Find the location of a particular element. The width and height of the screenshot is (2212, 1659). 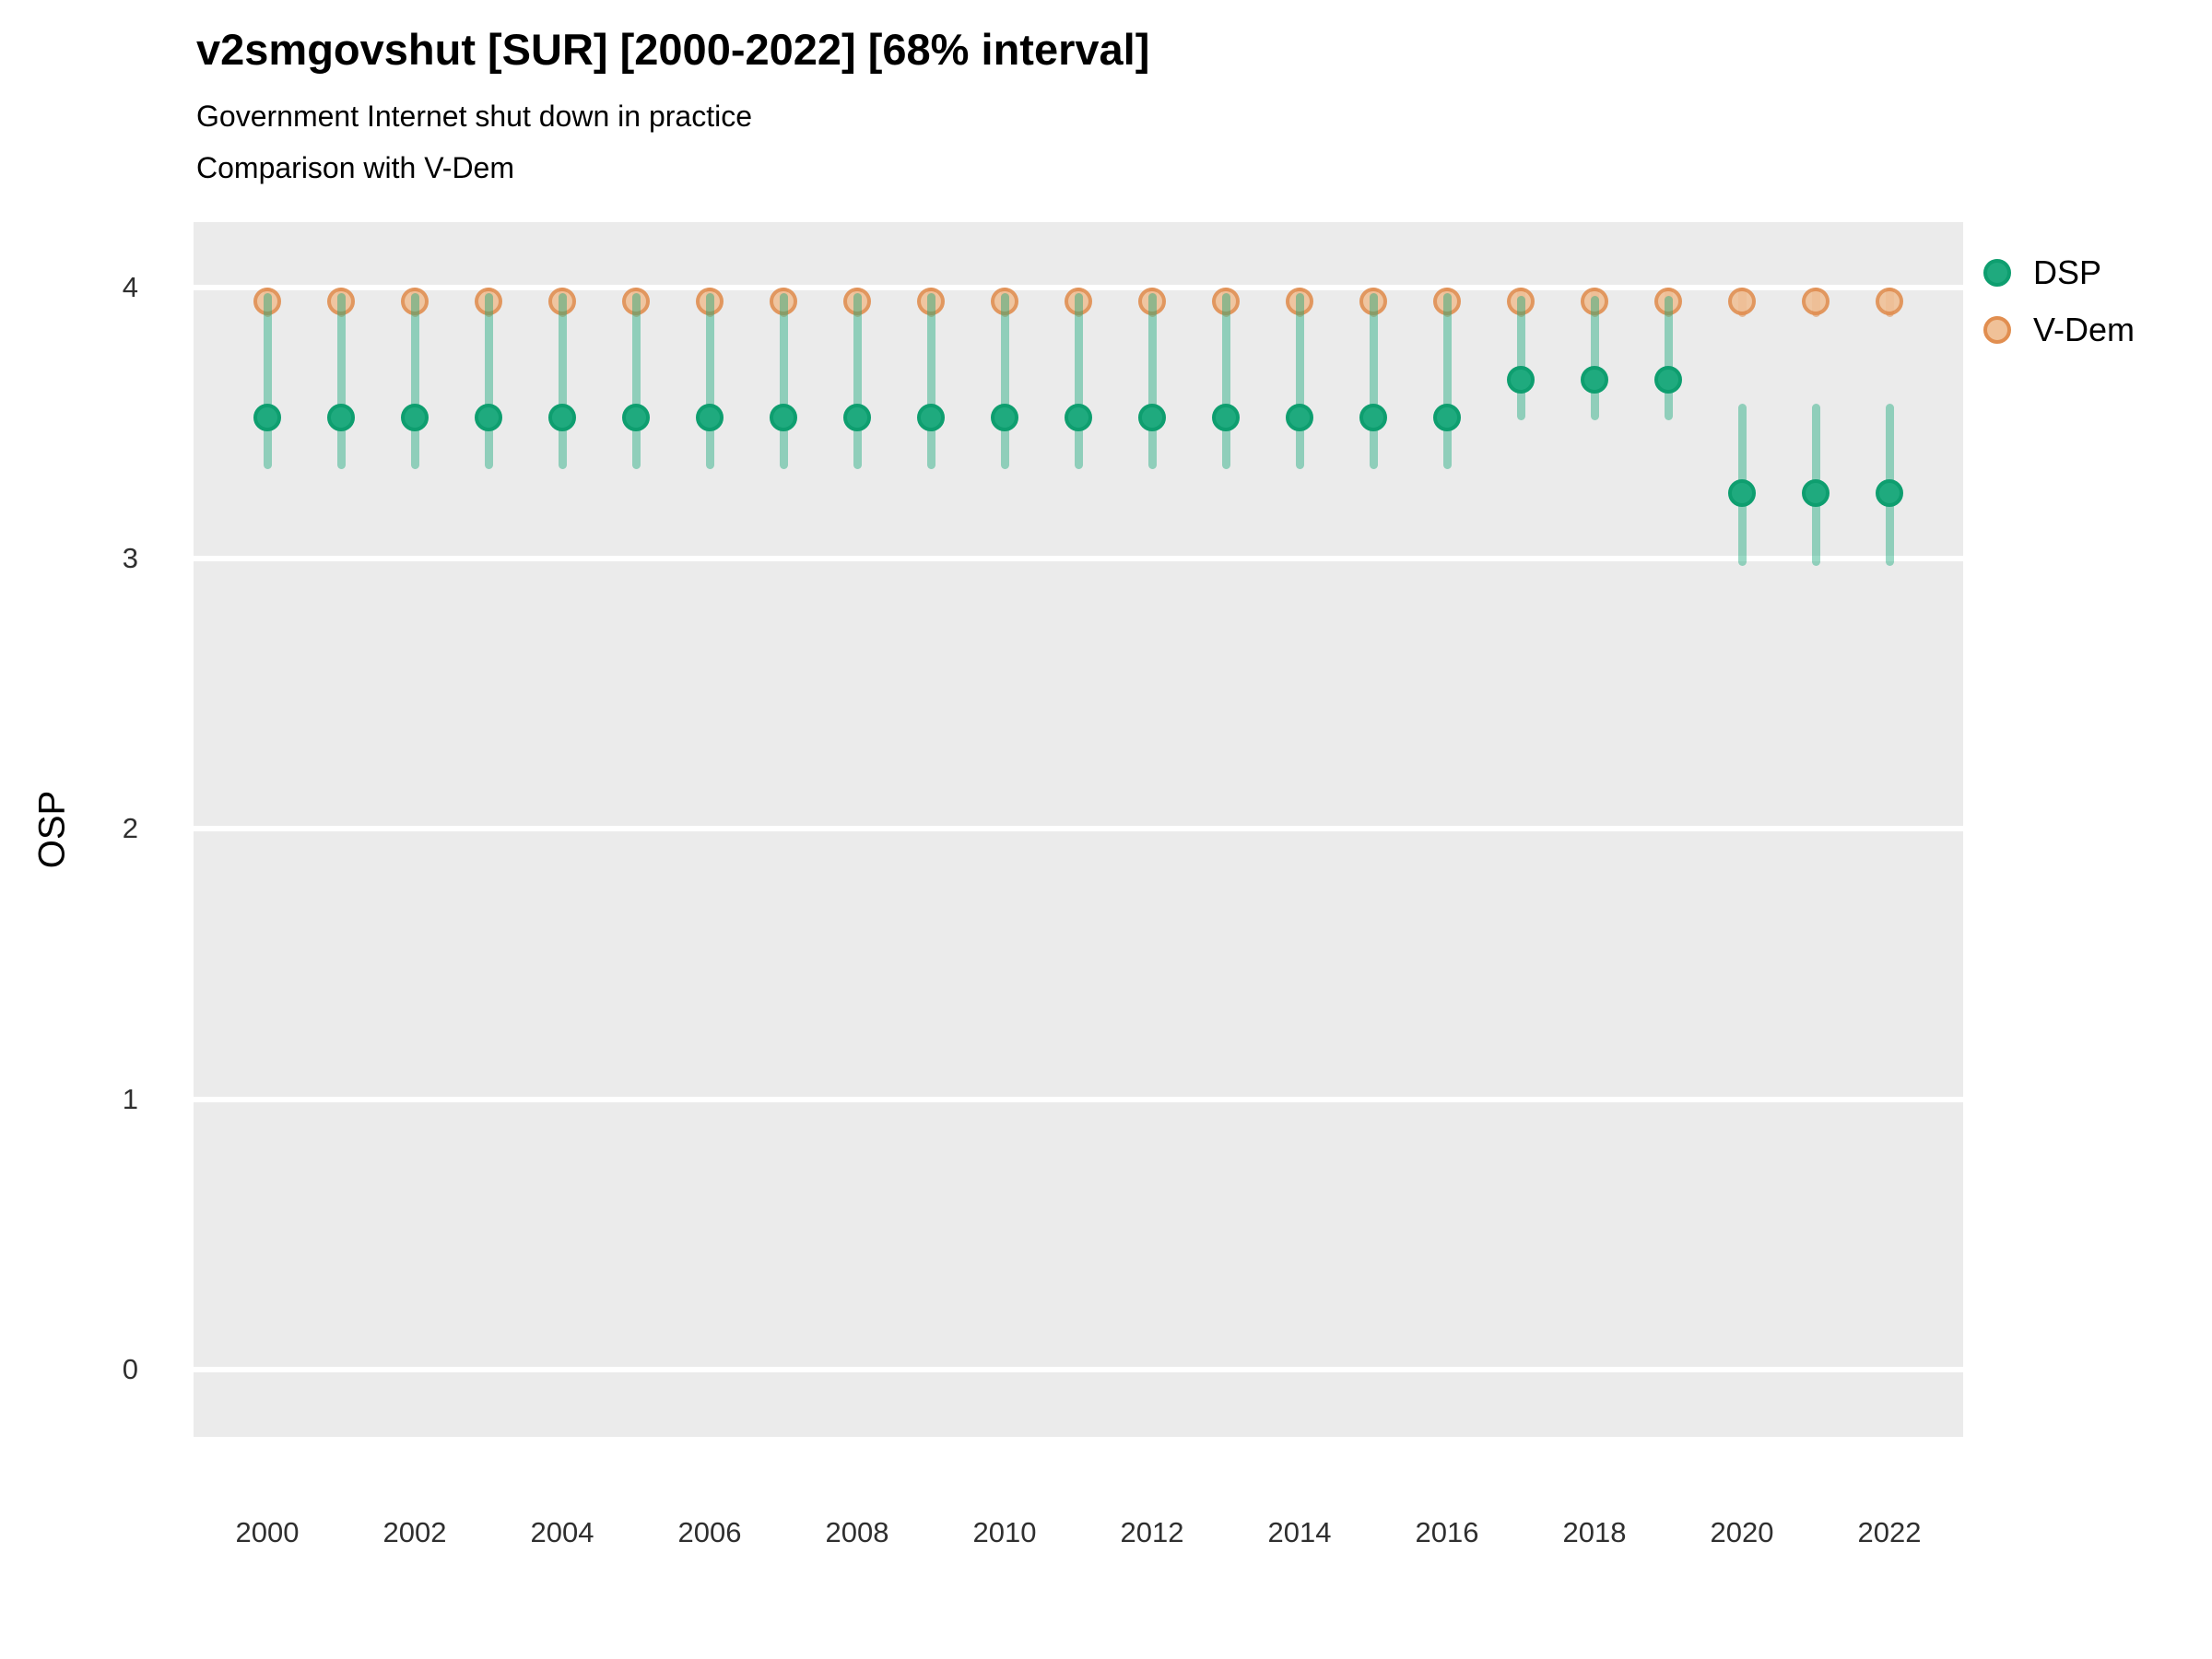

dsp-point-2001 is located at coordinates (341, 417).